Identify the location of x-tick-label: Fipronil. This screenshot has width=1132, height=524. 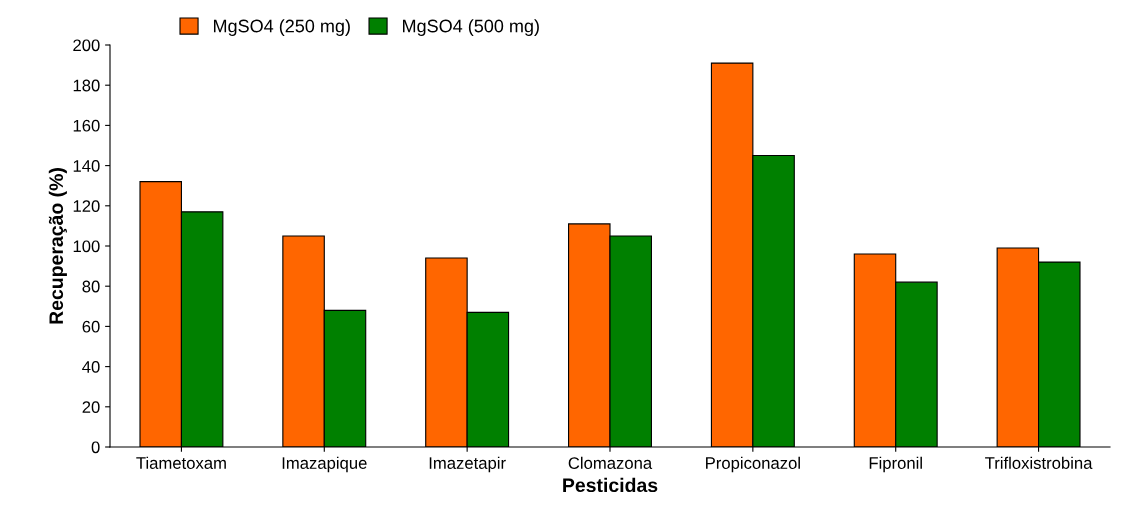
(895, 464).